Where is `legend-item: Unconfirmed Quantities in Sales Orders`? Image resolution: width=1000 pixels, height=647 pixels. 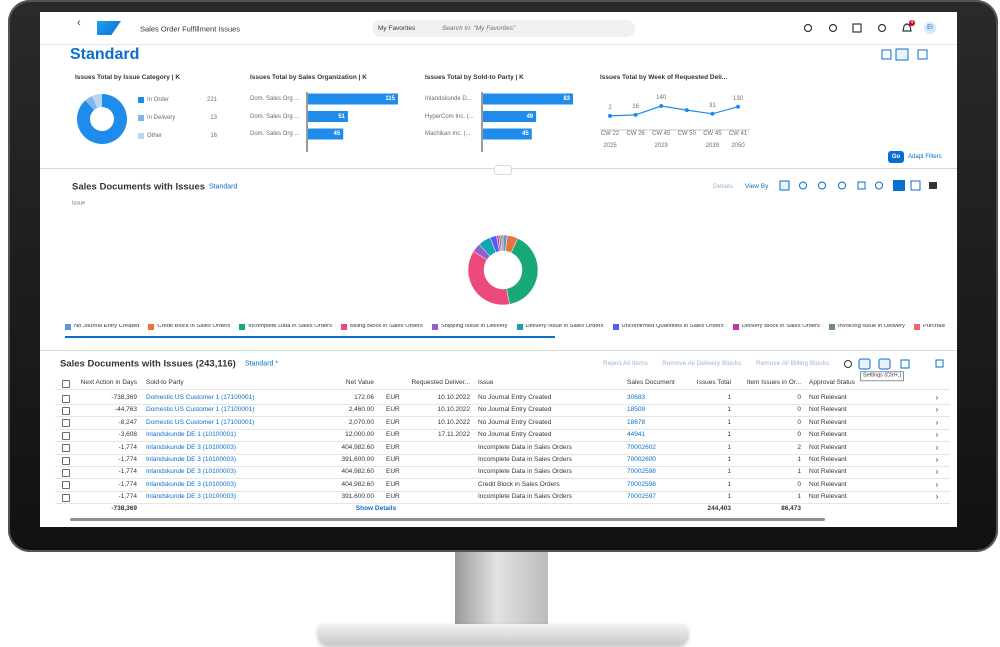 legend-item: Unconfirmed Quantities in Sales Orders is located at coordinates (668, 327).